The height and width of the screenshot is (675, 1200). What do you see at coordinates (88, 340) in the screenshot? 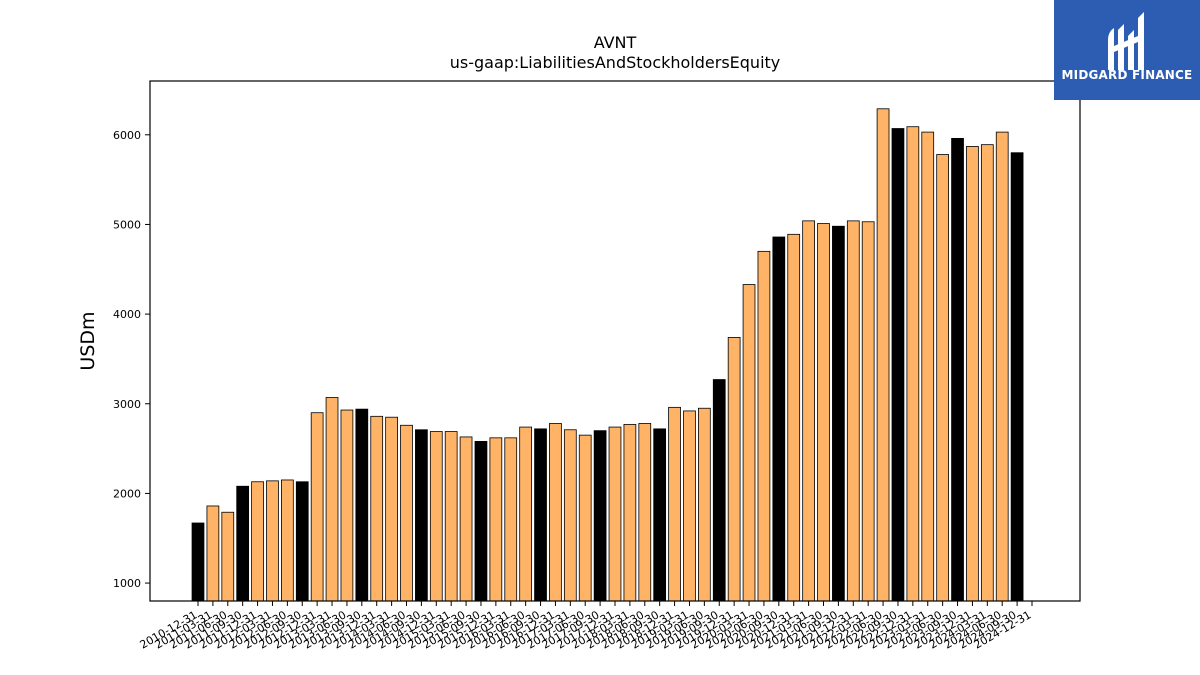
I see `y-axis-label: USDm` at bounding box center [88, 340].